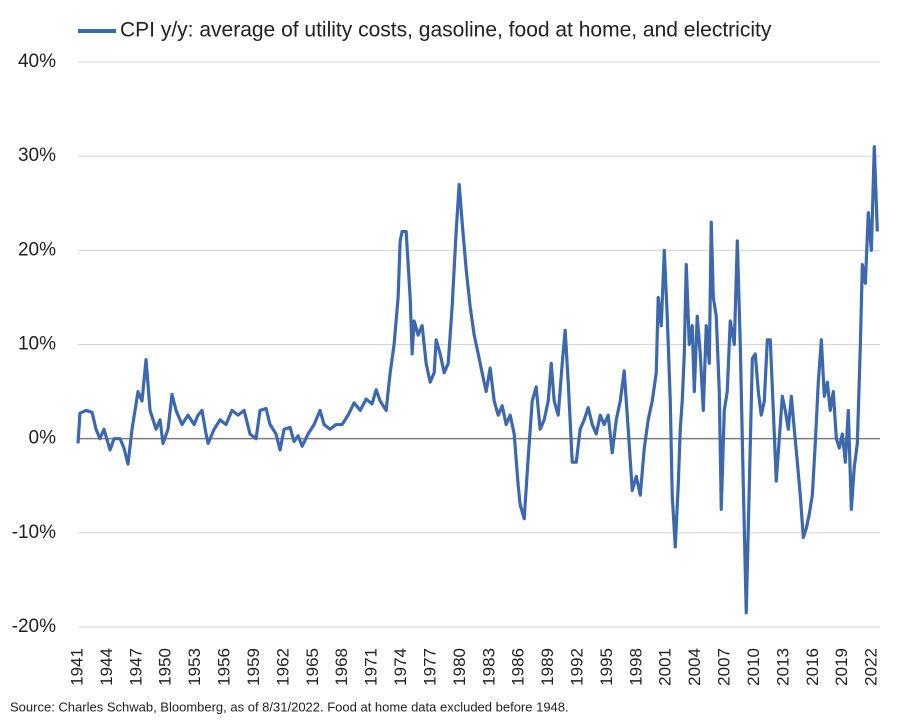  I want to click on x-tick-label: 1989, so click(547, 667).